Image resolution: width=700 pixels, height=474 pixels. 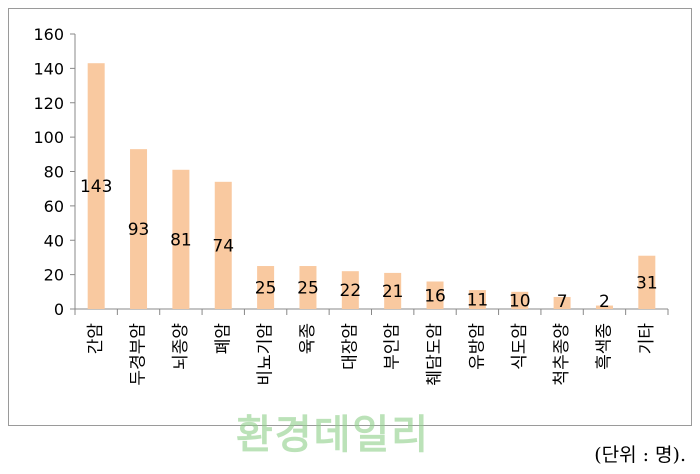 What do you see at coordinates (604, 302) in the screenshot?
I see `data-label: 2` at bounding box center [604, 302].